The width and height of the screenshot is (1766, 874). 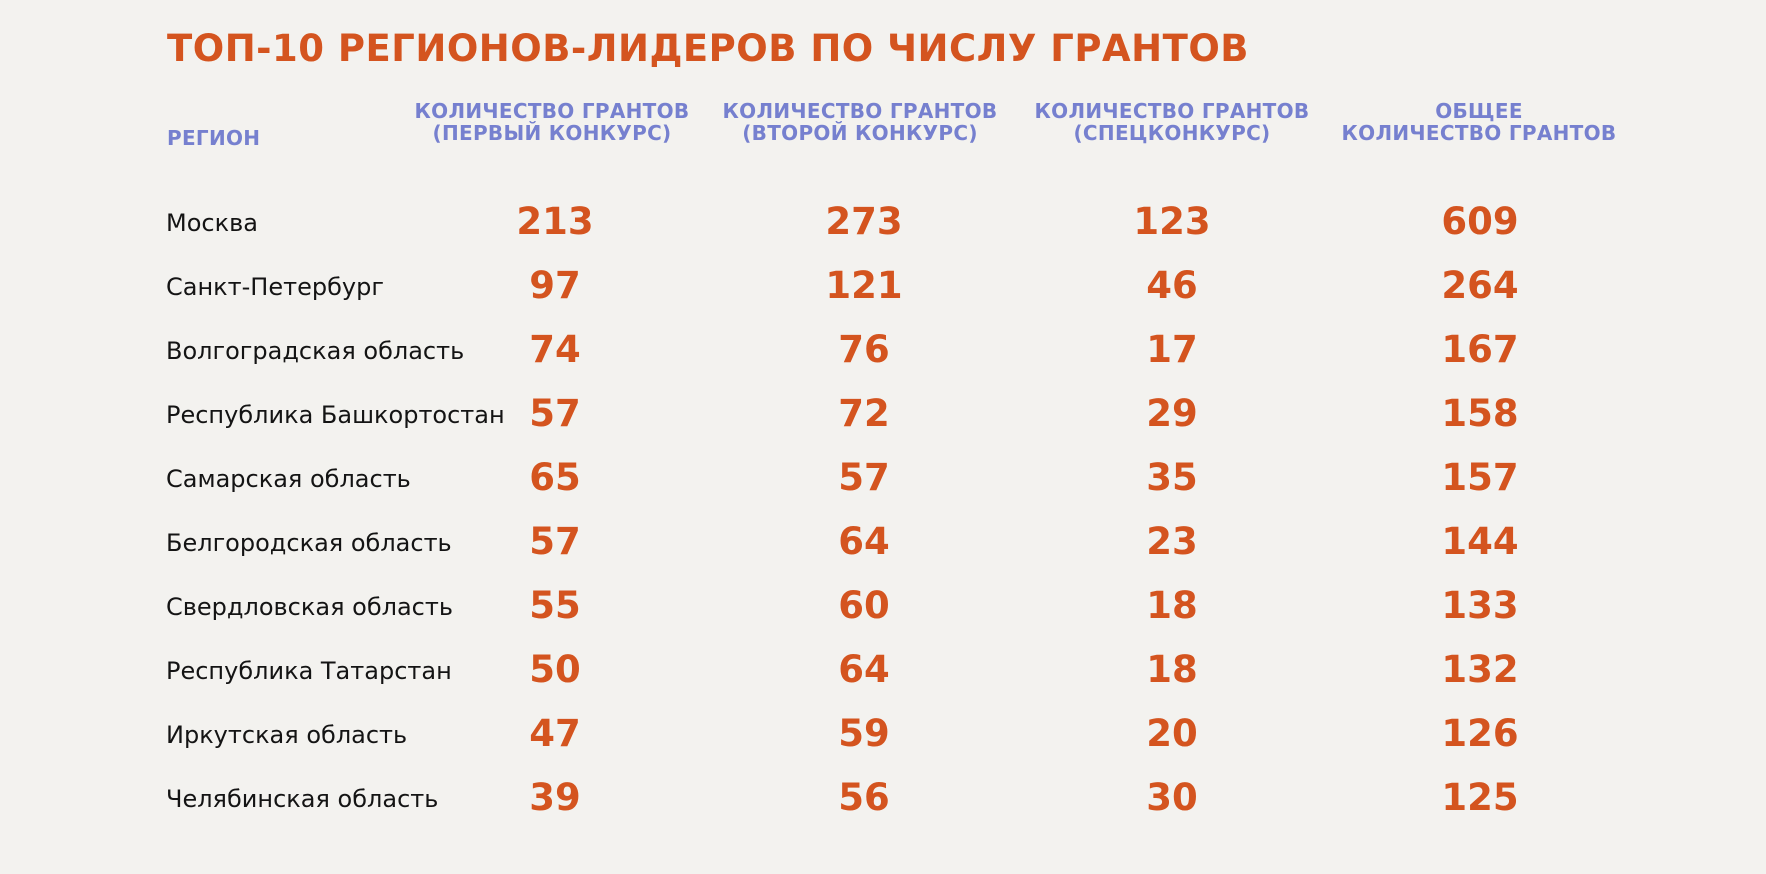 What do you see at coordinates (864, 477) in the screenshot?
I see `value-second-contest: 57` at bounding box center [864, 477].